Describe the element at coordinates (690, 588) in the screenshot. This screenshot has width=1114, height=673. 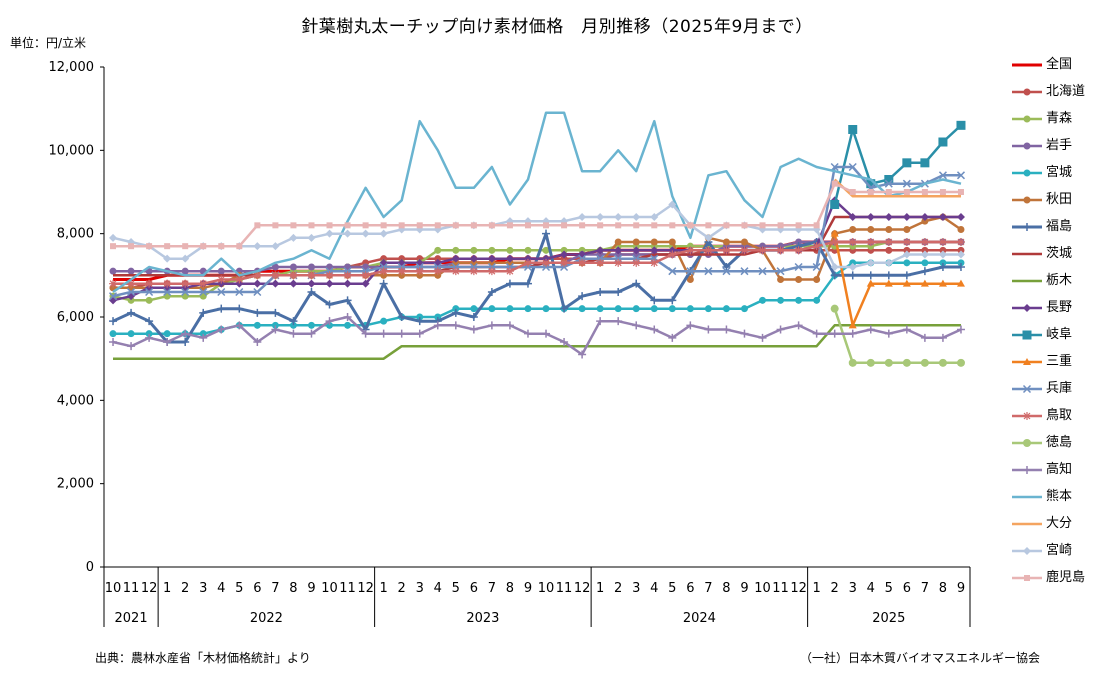
I see `x-month-label: 6` at that location.